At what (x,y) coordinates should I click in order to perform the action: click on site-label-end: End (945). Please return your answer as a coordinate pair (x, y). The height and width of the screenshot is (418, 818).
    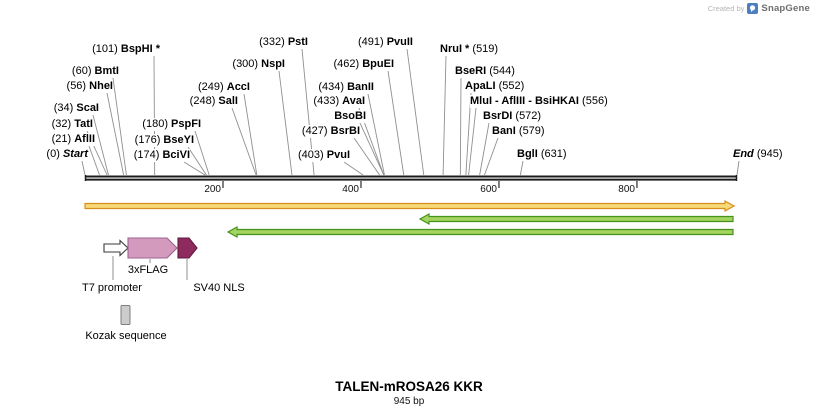
    Looking at the image, I should click on (758, 154).